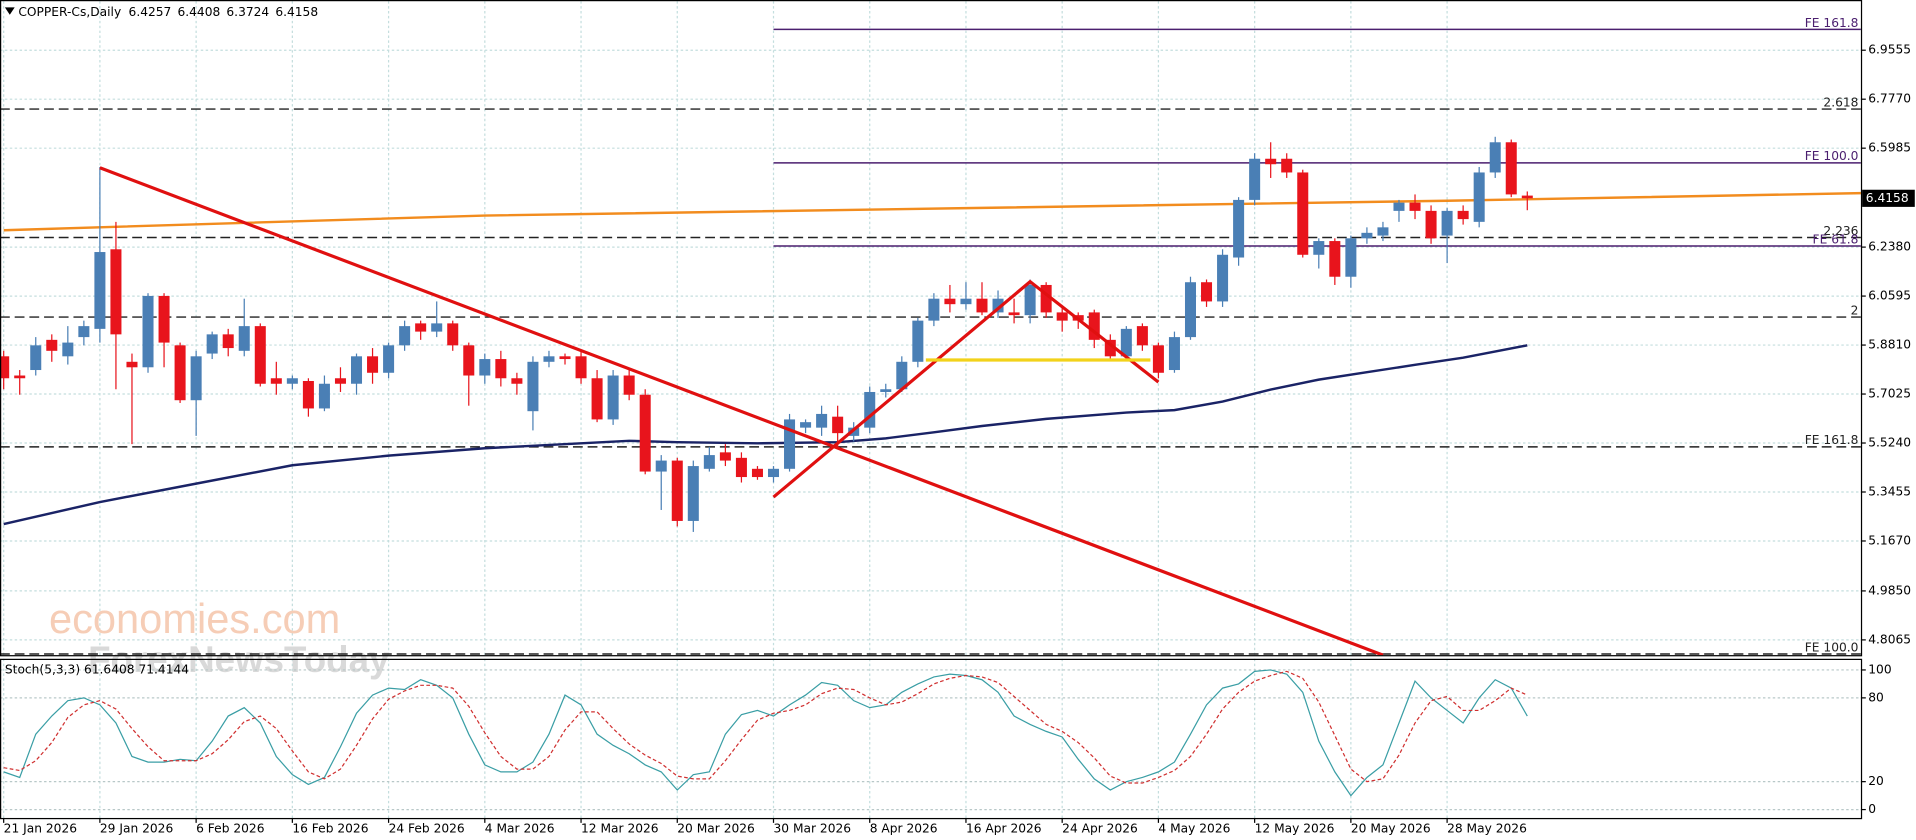 The height and width of the screenshot is (840, 1916). I want to click on stoch-tick-label: 0, so click(1872, 809).